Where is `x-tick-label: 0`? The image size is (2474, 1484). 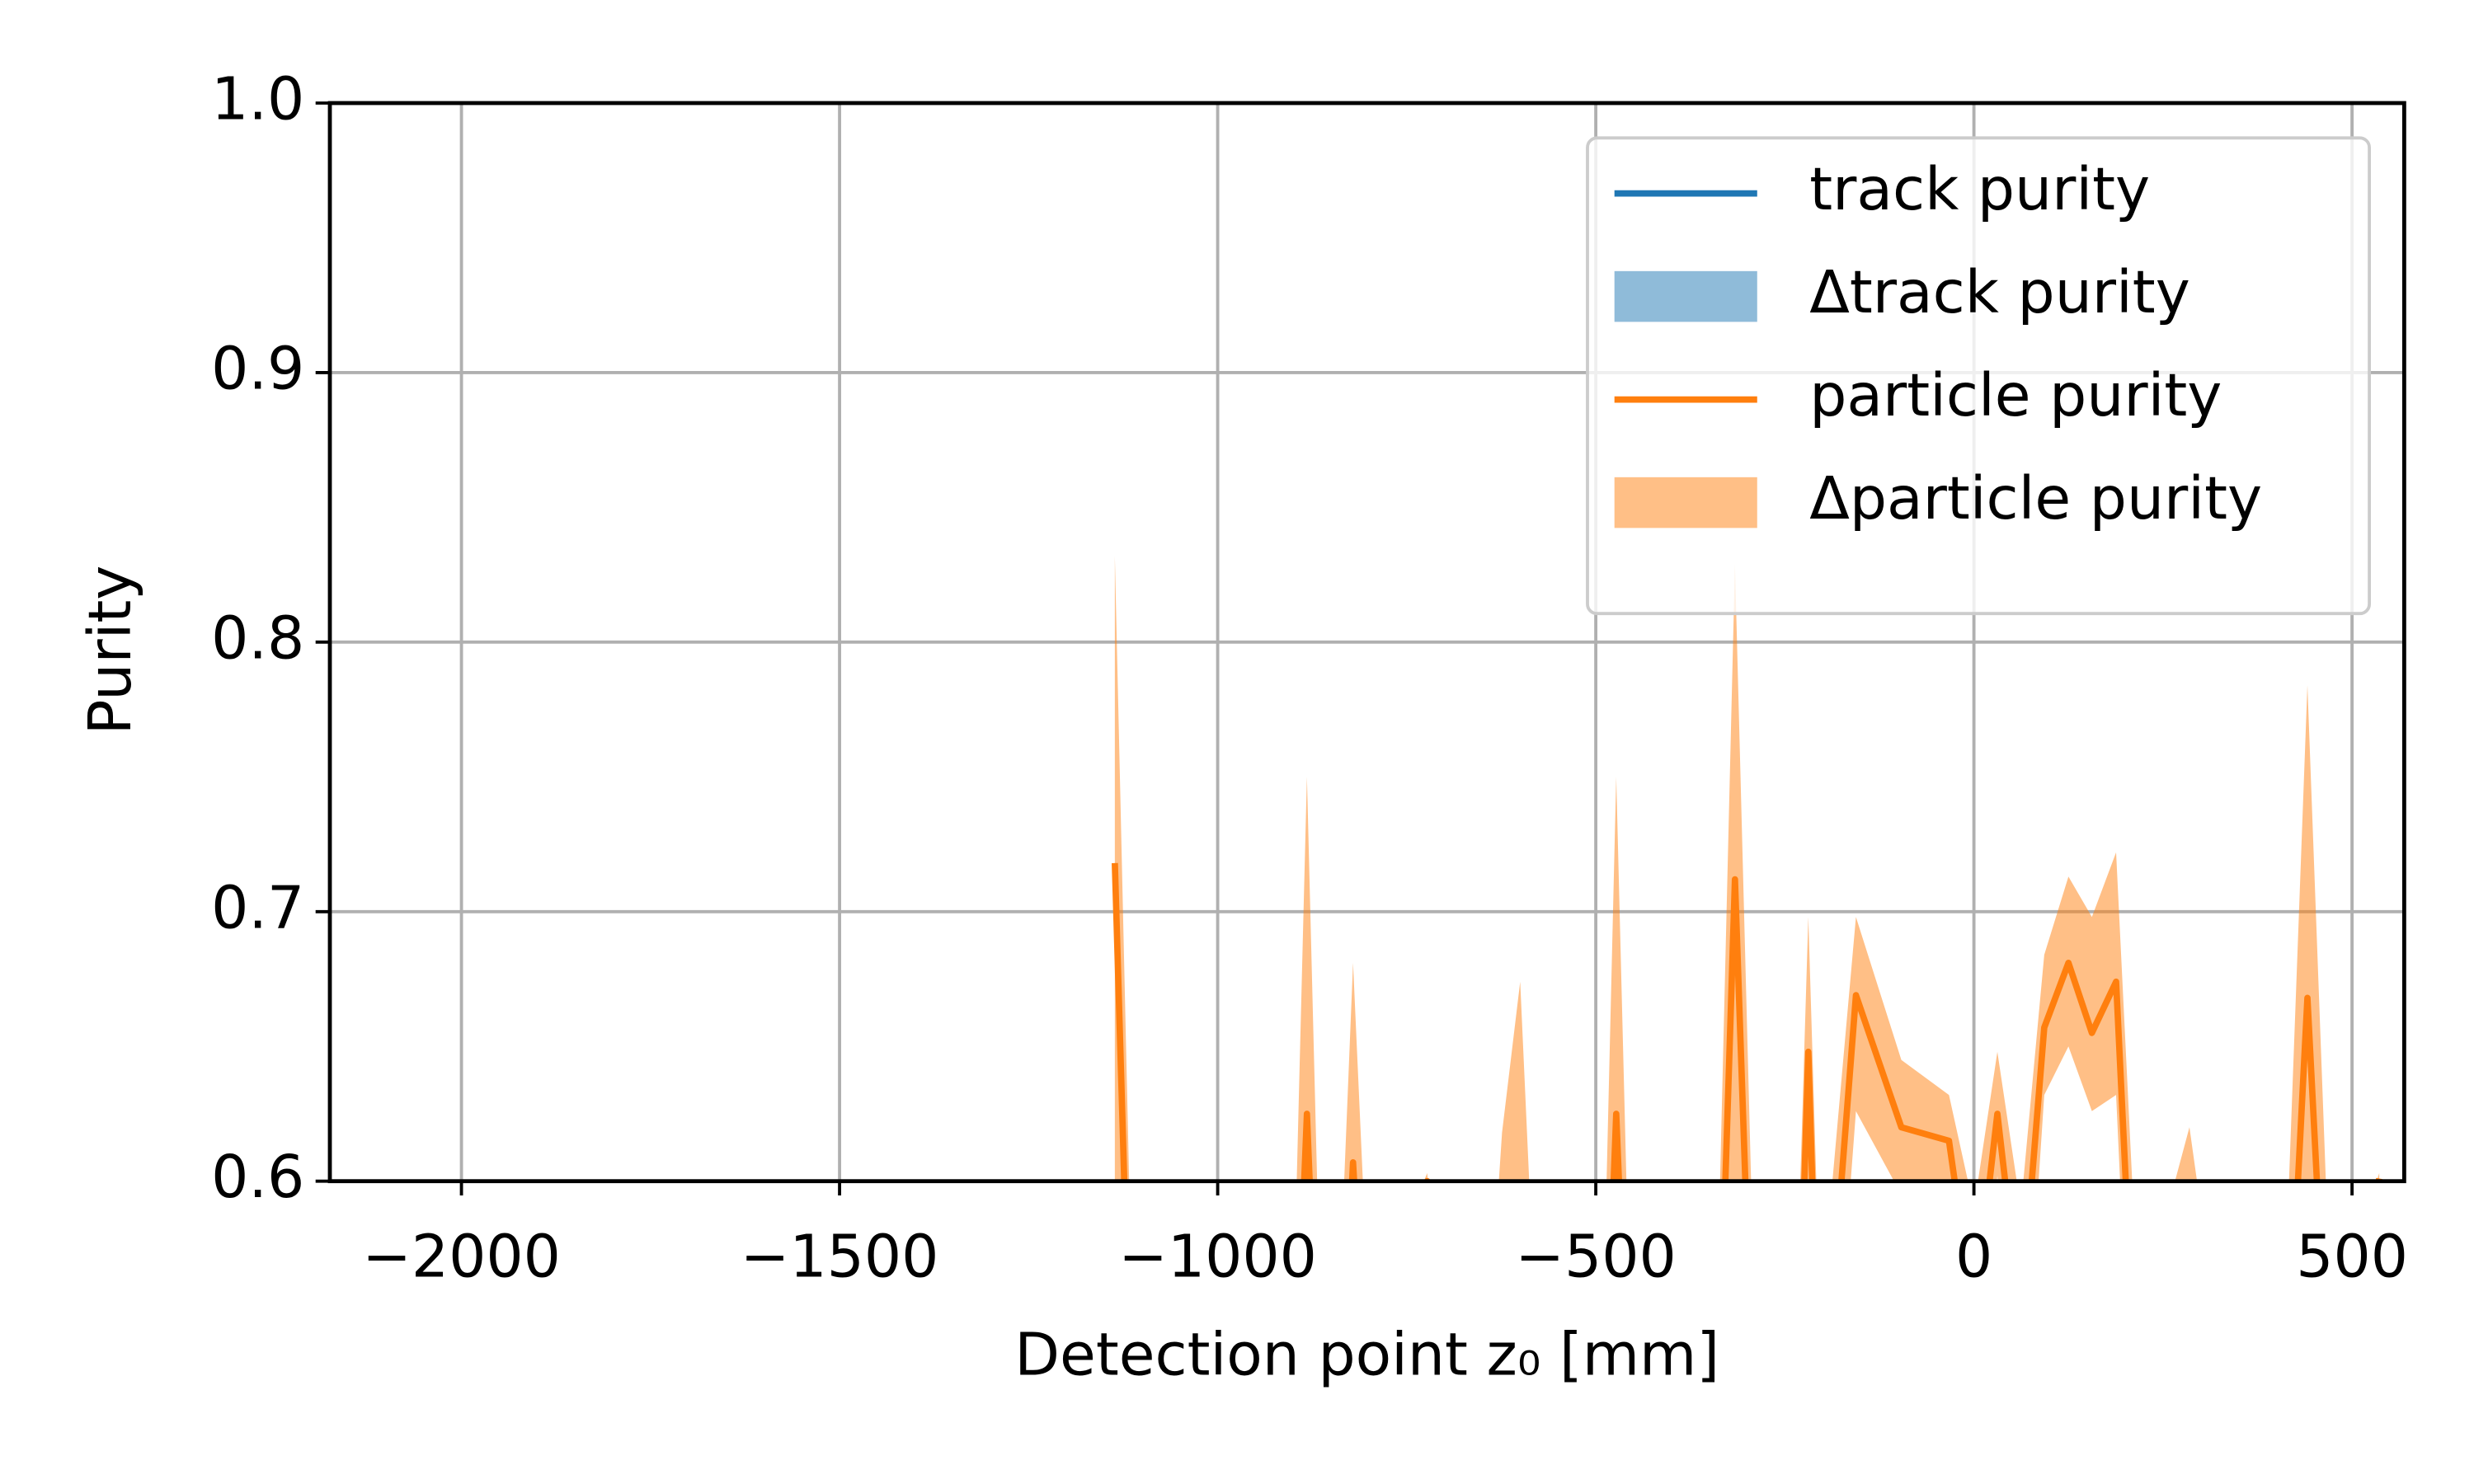 x-tick-label: 0 is located at coordinates (1973, 1256).